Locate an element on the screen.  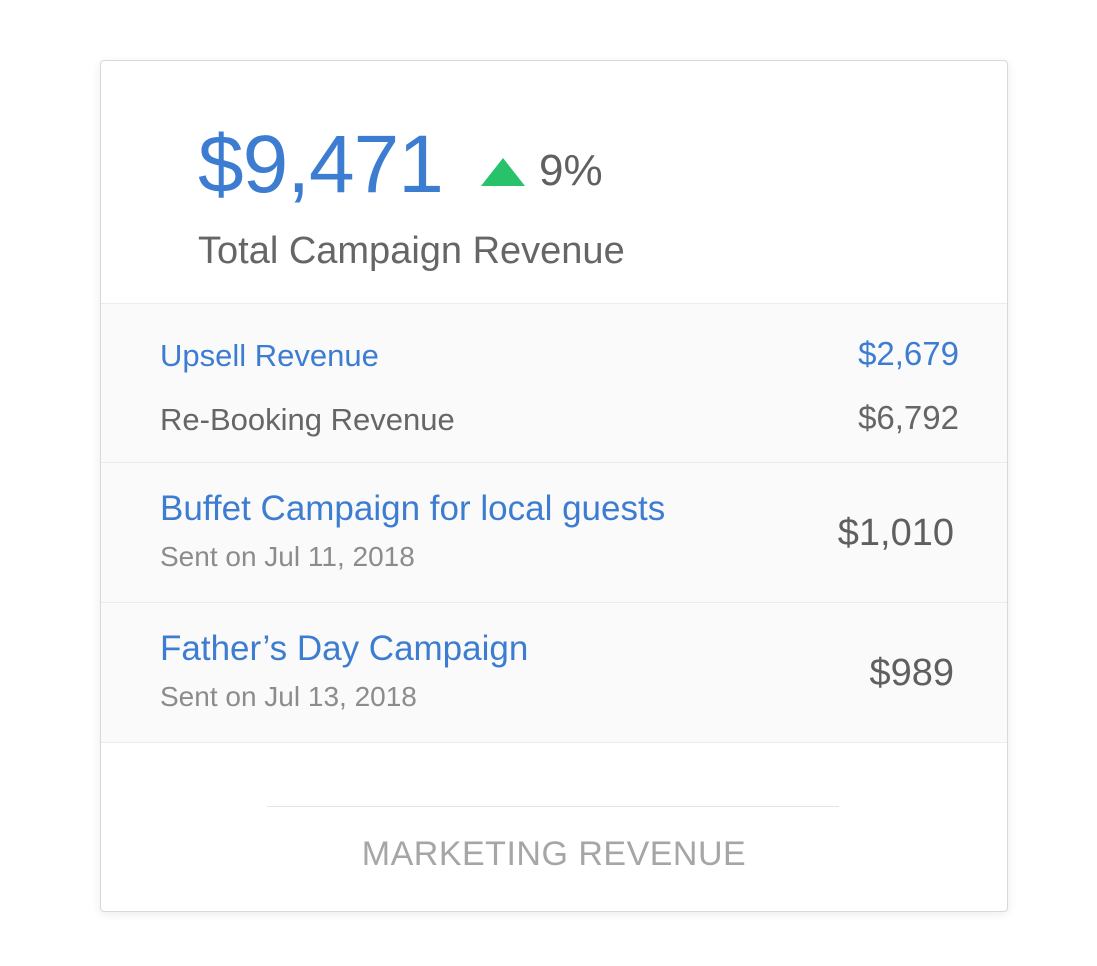
footer-divider is located at coordinates (553, 806).